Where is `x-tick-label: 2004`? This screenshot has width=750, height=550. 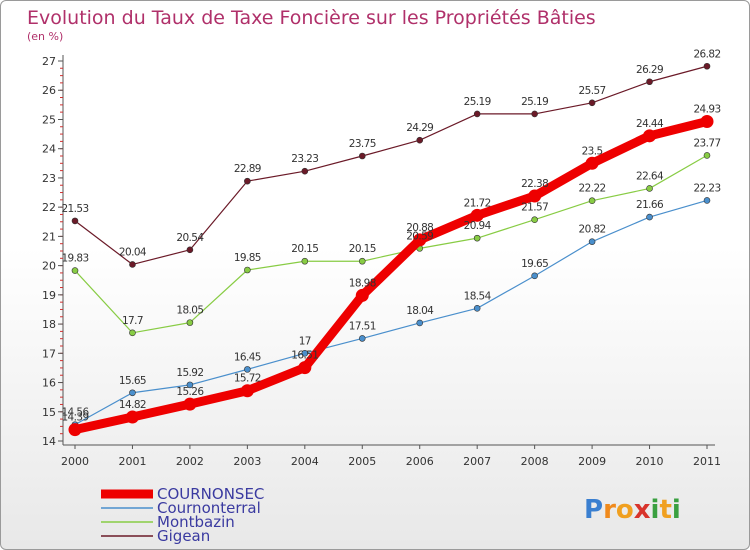 x-tick-label: 2004 is located at coordinates (305, 461).